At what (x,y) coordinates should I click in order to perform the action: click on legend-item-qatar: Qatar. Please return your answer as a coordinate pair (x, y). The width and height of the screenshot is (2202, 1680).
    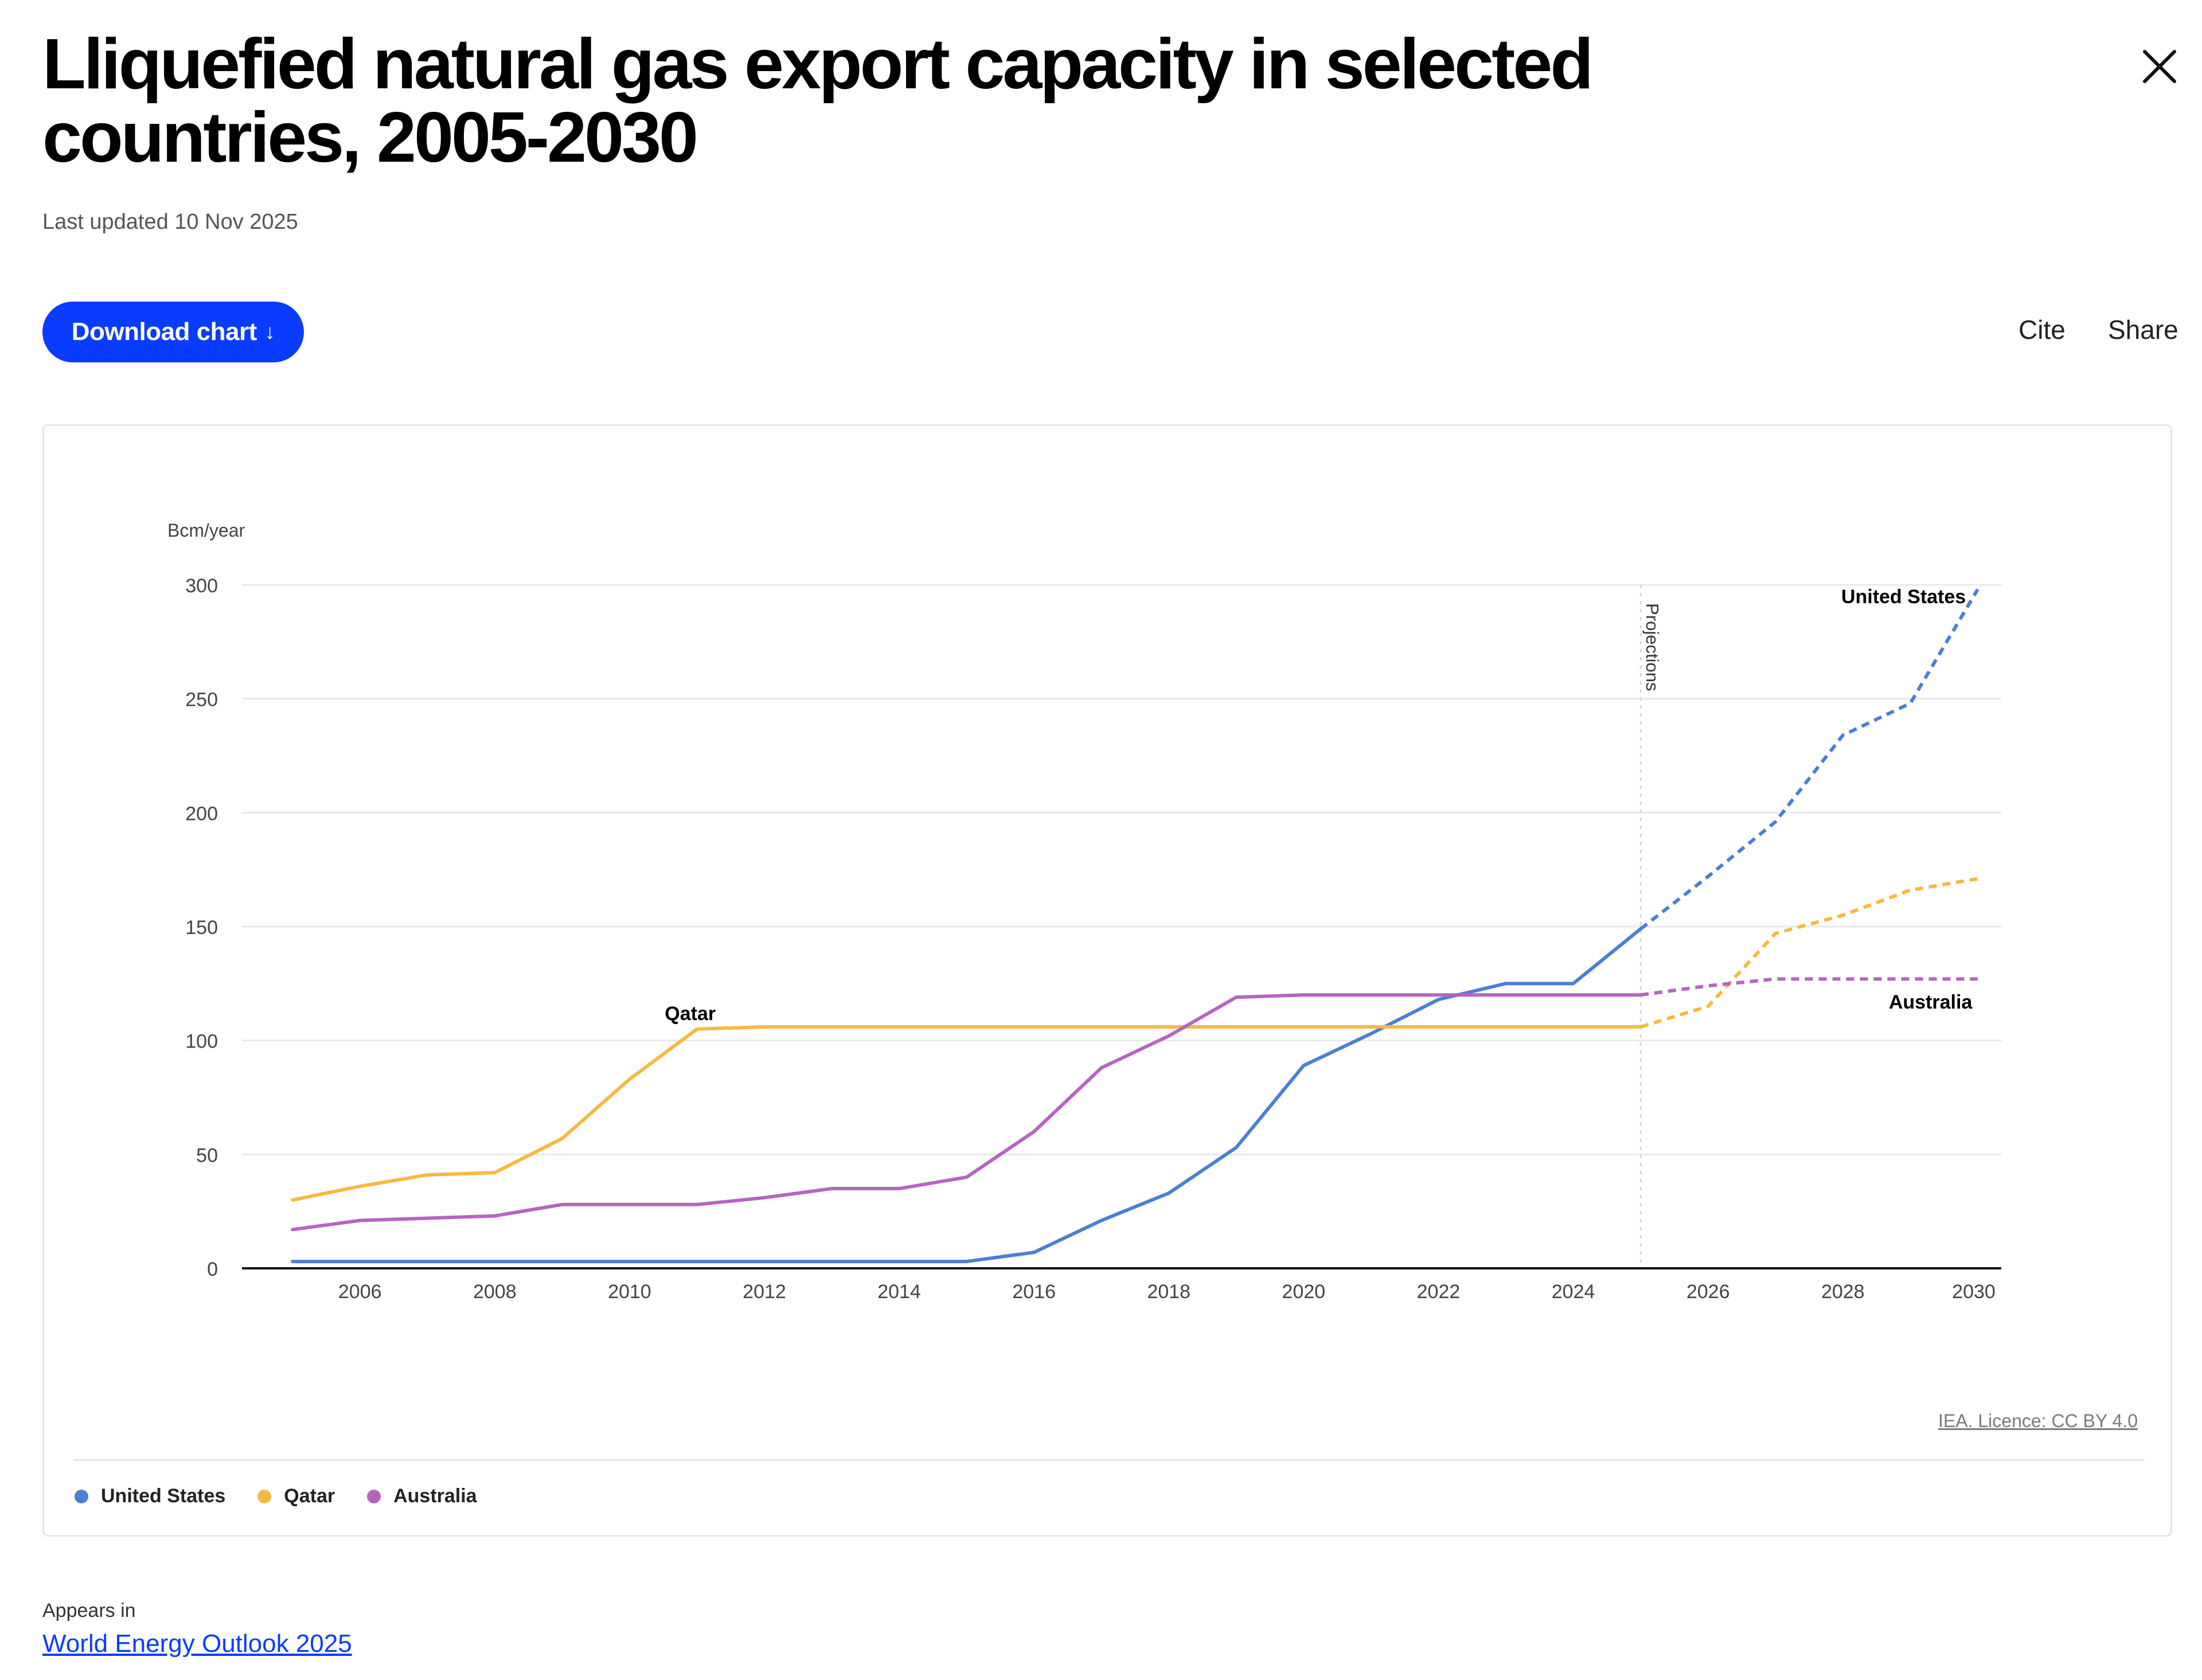
    Looking at the image, I should click on (296, 1496).